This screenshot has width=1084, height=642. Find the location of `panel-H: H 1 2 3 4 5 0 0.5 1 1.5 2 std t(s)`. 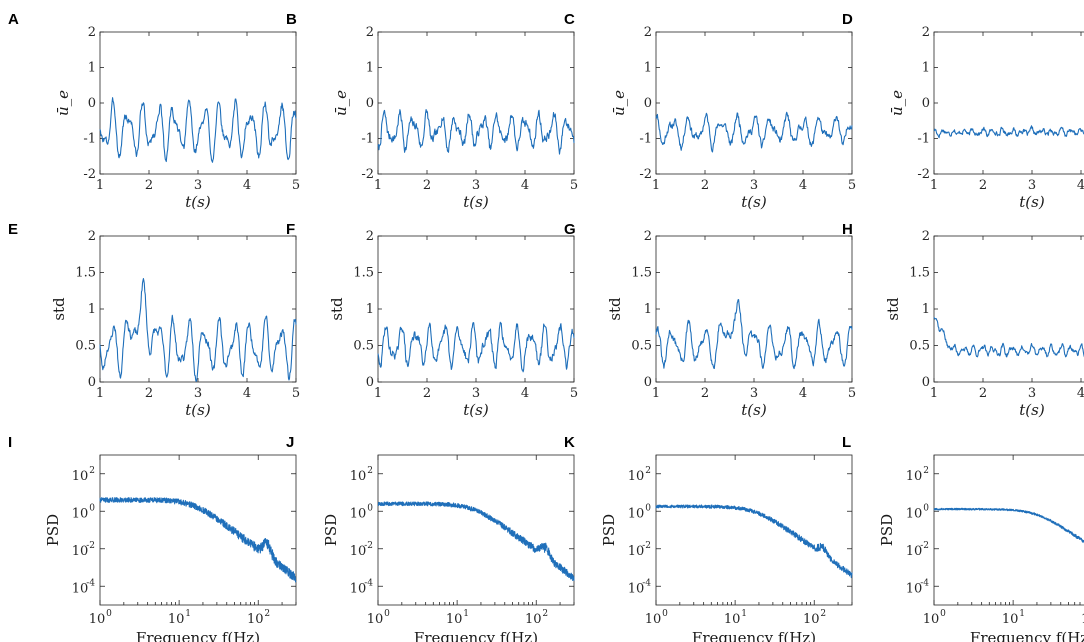

panel-H: H 1 2 3 4 5 0 0.5 1 1.5 2 std t(s) is located at coordinates (963, 320).